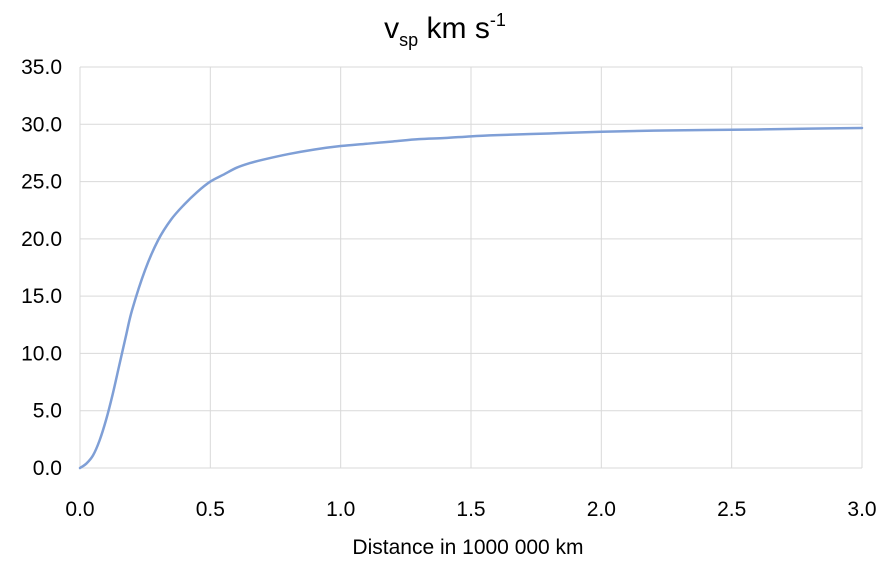 The height and width of the screenshot is (562, 890). Describe the element at coordinates (47, 468) in the screenshot. I see `y-tick-label: 0.0` at that location.